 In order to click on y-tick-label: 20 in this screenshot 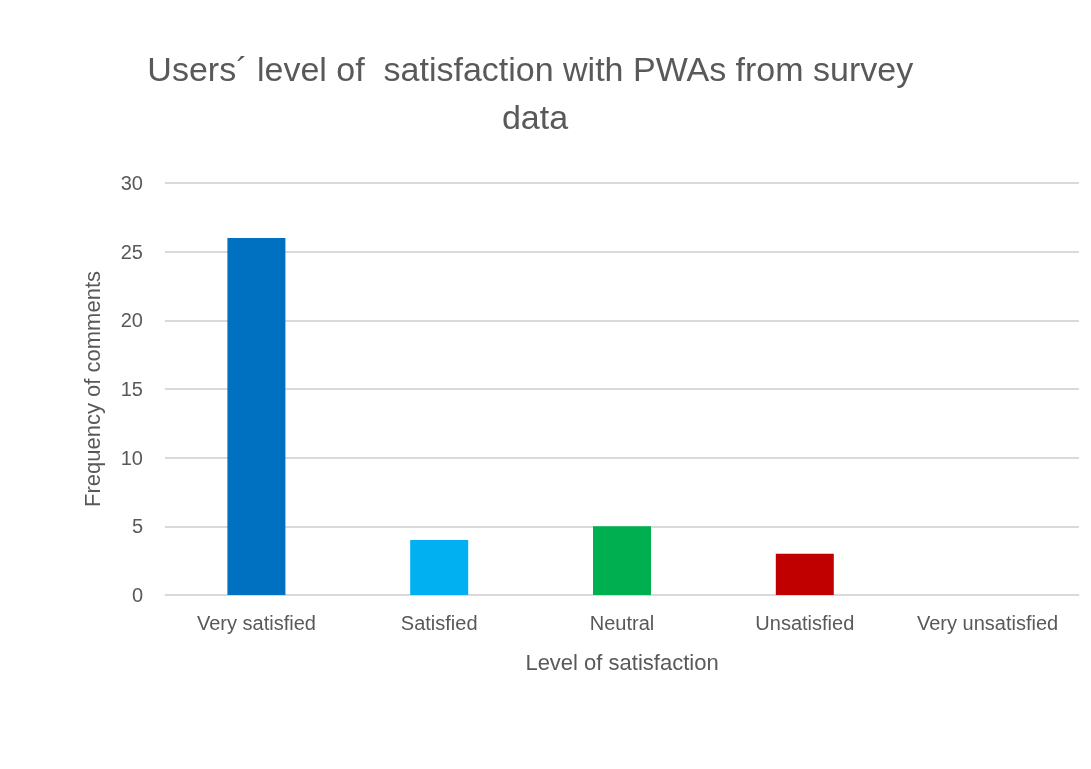, I will do `click(131, 320)`.